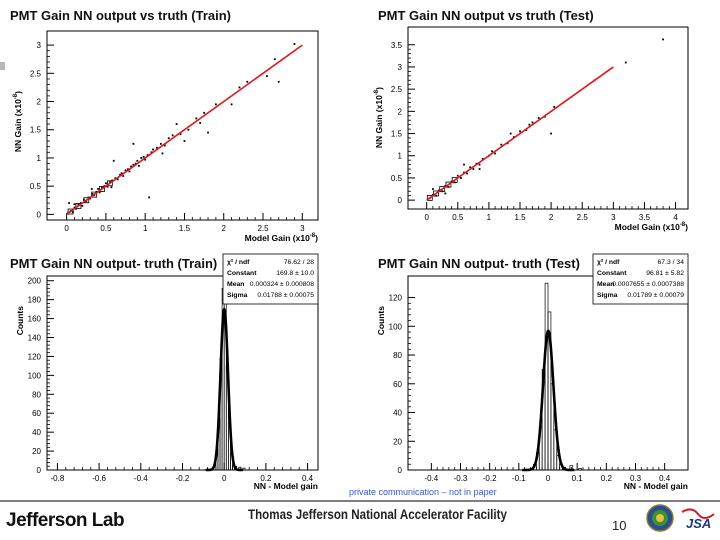 This screenshot has height=540, width=720. Describe the element at coordinates (36, 451) in the screenshot. I see `y-tick-label: 20` at that location.